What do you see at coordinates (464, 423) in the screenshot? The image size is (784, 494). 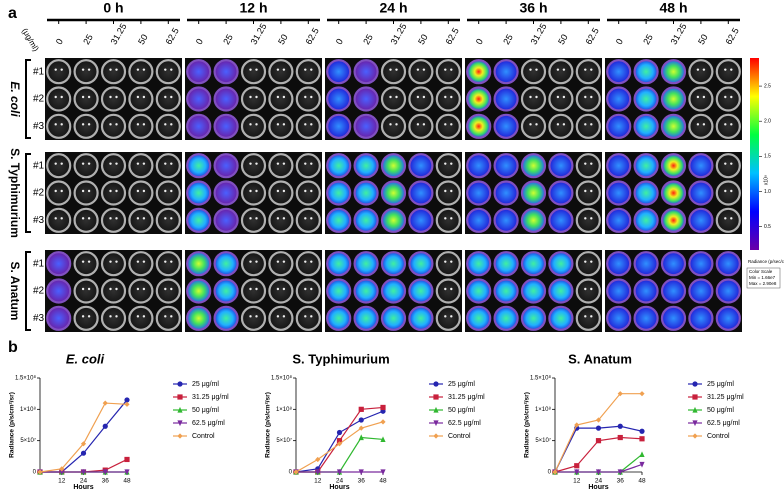 I see `legend-label: 62.5 μg/ml` at bounding box center [464, 423].